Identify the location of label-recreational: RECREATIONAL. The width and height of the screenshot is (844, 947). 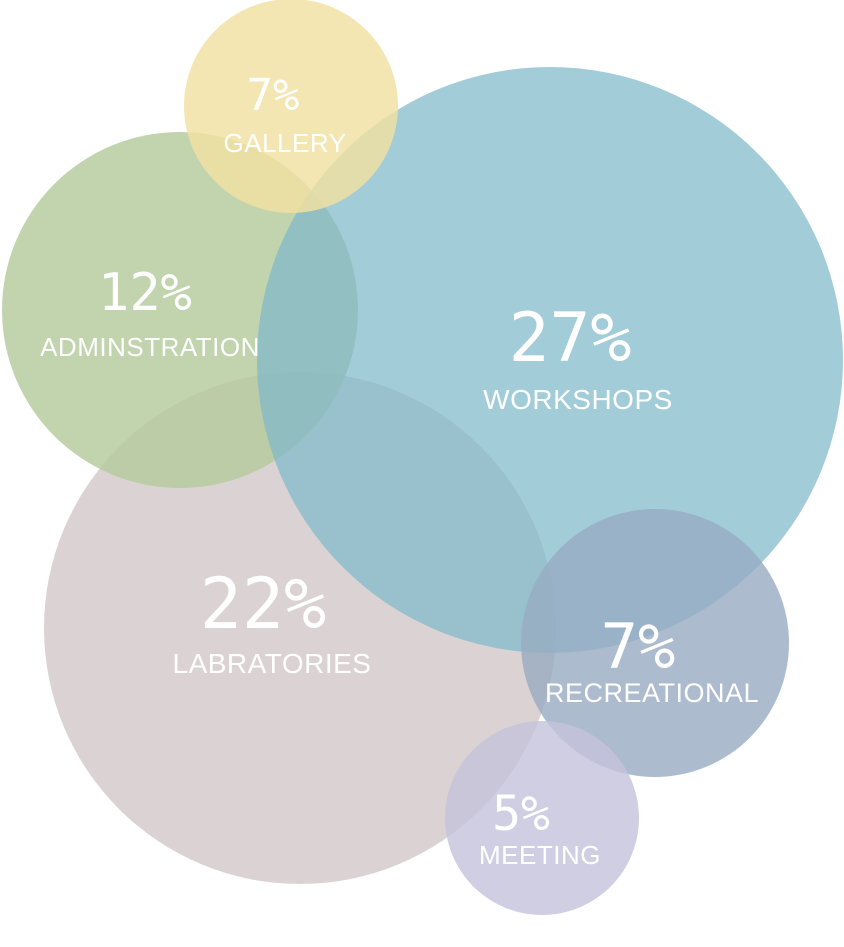
(652, 693).